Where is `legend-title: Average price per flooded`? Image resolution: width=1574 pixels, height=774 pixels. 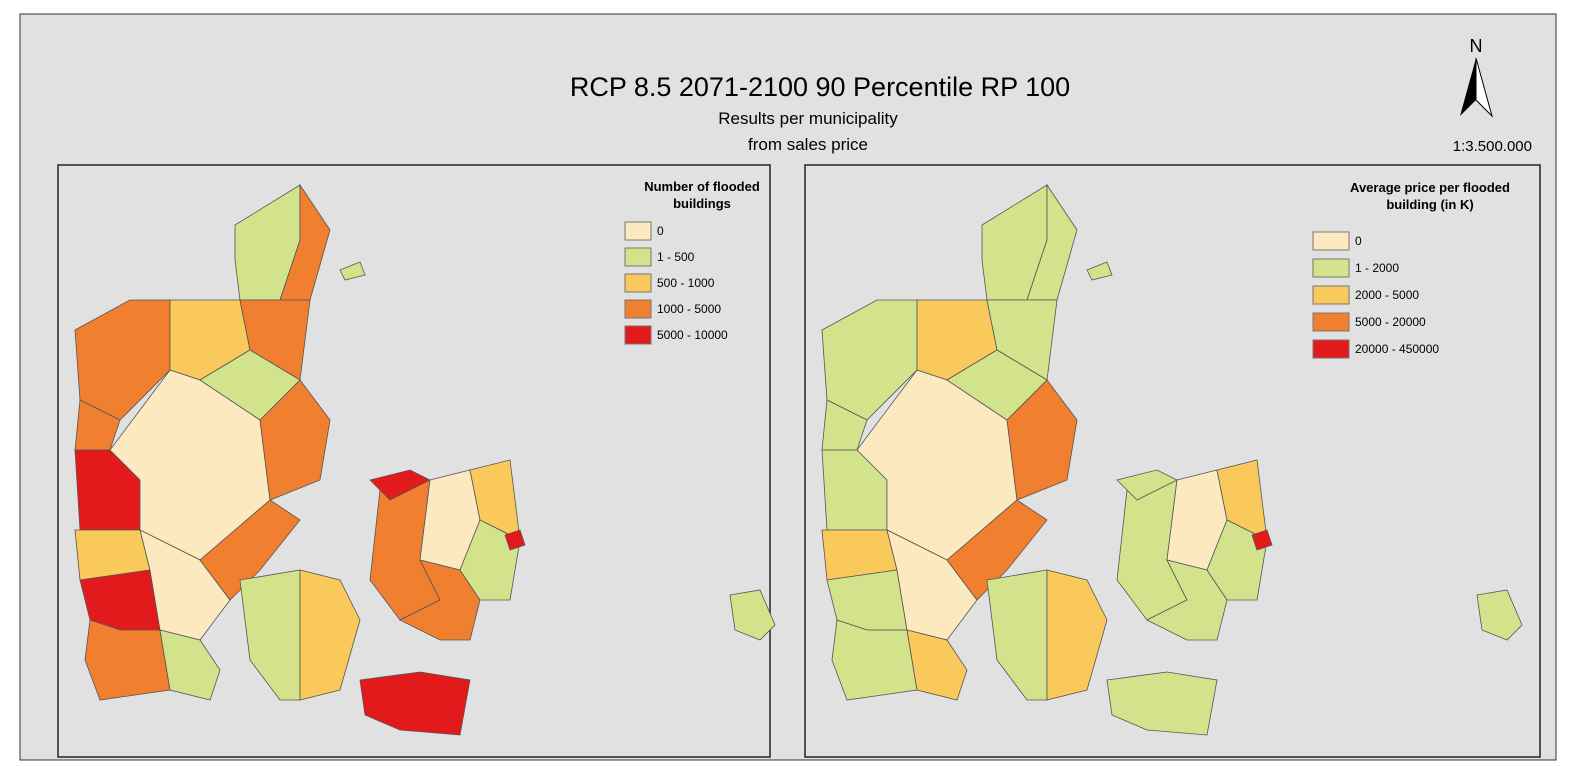
legend-title: Average price per flooded is located at coordinates (1430, 187).